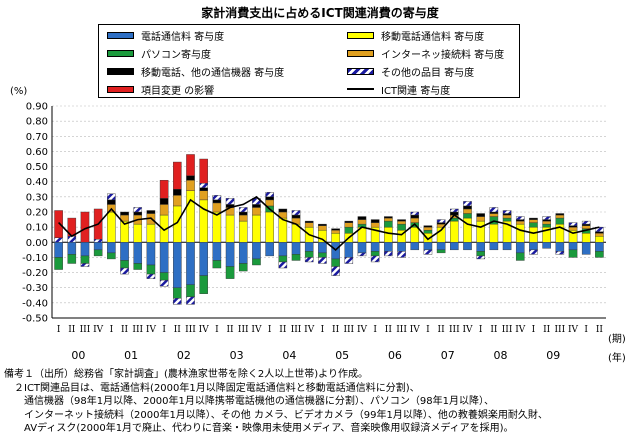 The image size is (640, 442). Describe the element at coordinates (360, 71) in the screenshot. I see `legend-swatch-s6` at that location.